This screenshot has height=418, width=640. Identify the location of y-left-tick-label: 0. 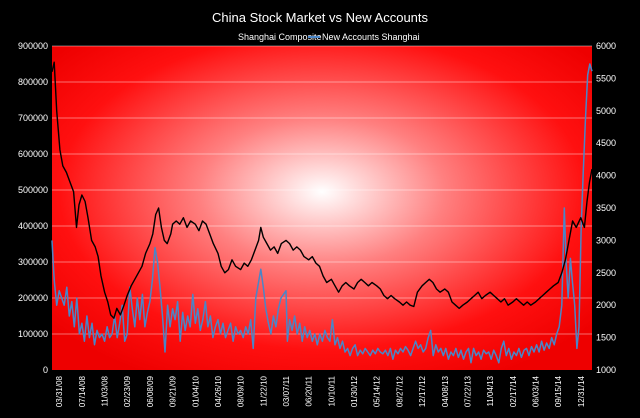
(45, 370).